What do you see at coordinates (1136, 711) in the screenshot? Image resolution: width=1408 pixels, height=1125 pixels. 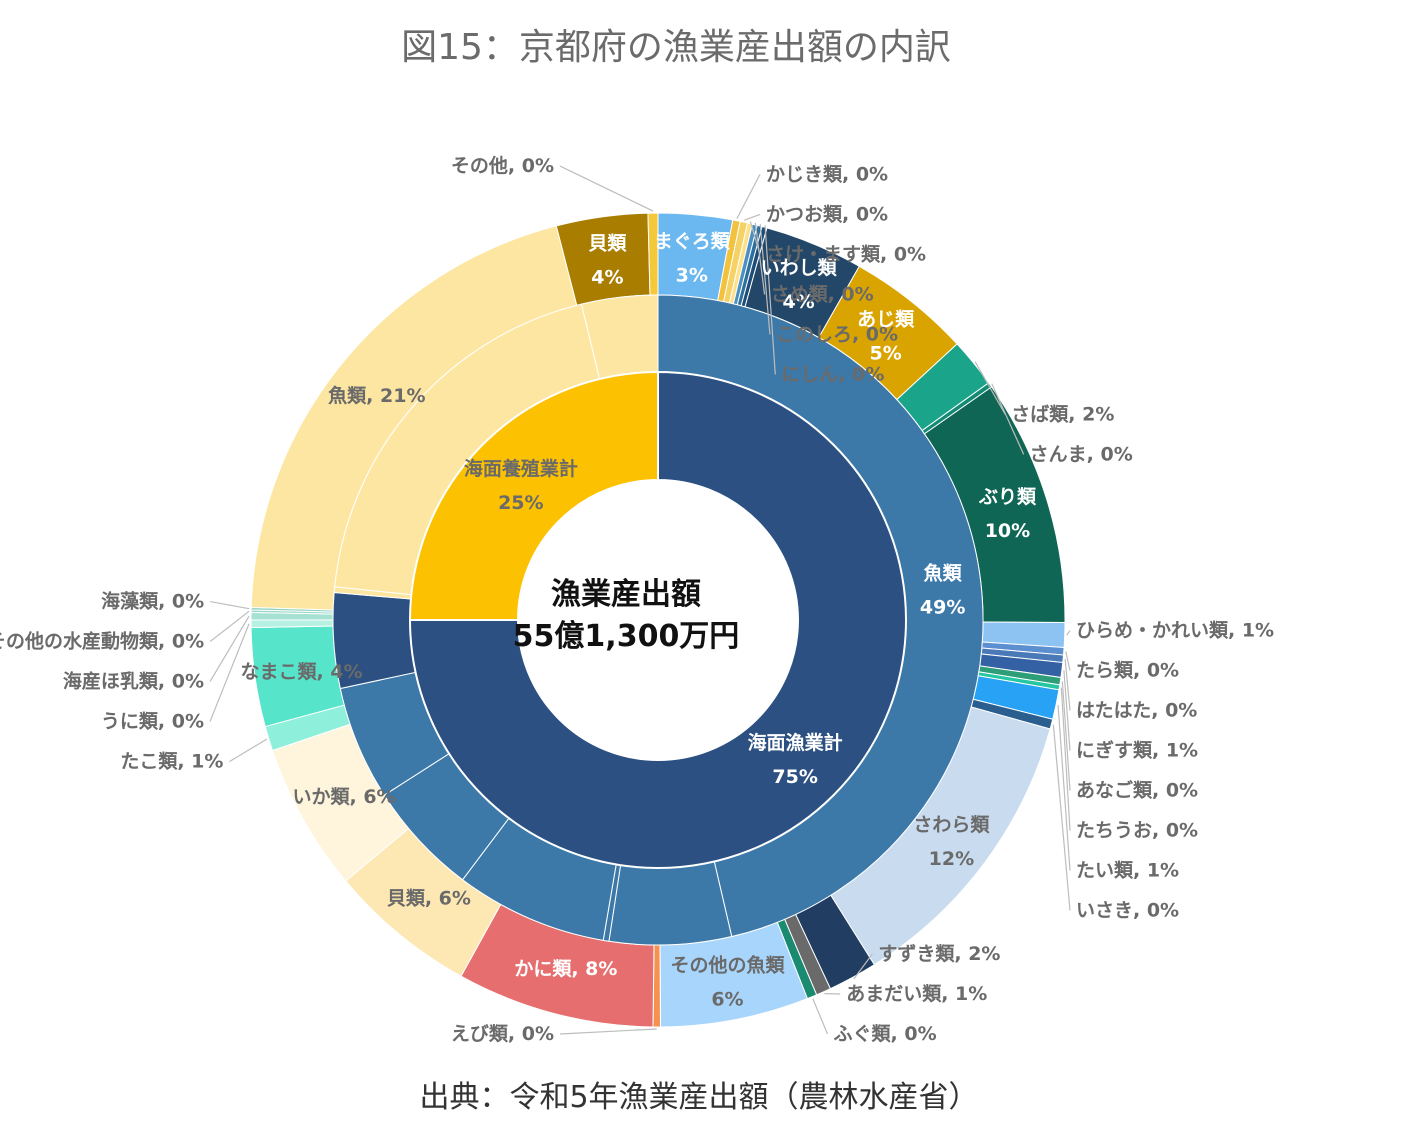 I see `outer-label-14: はたはた, 0%` at bounding box center [1136, 711].